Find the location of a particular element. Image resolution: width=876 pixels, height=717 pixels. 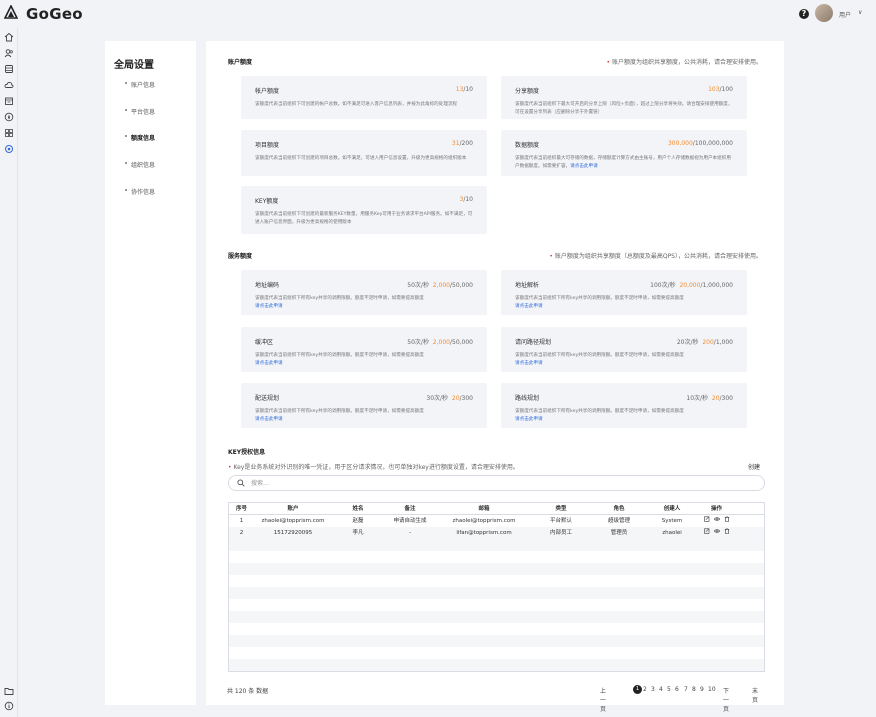

last-page-button: 末页 is located at coordinates (755, 696).